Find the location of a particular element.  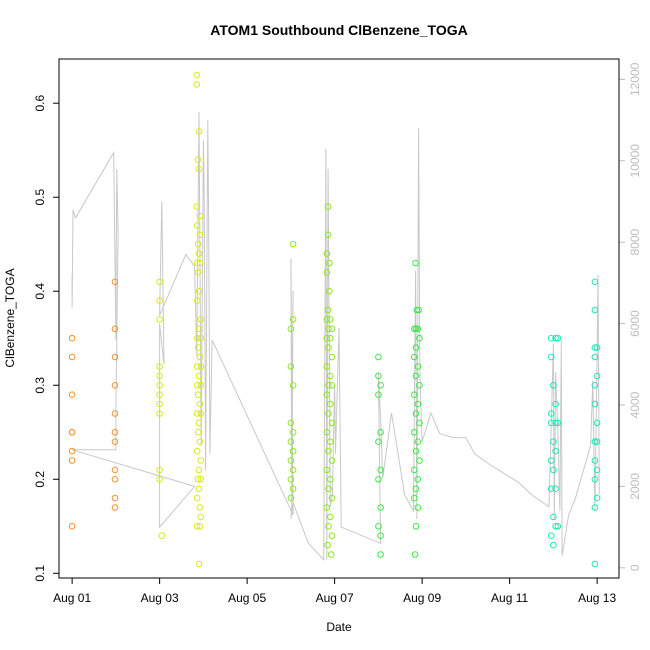

x-tick-label: Aug 09 is located at coordinates (422, 598).